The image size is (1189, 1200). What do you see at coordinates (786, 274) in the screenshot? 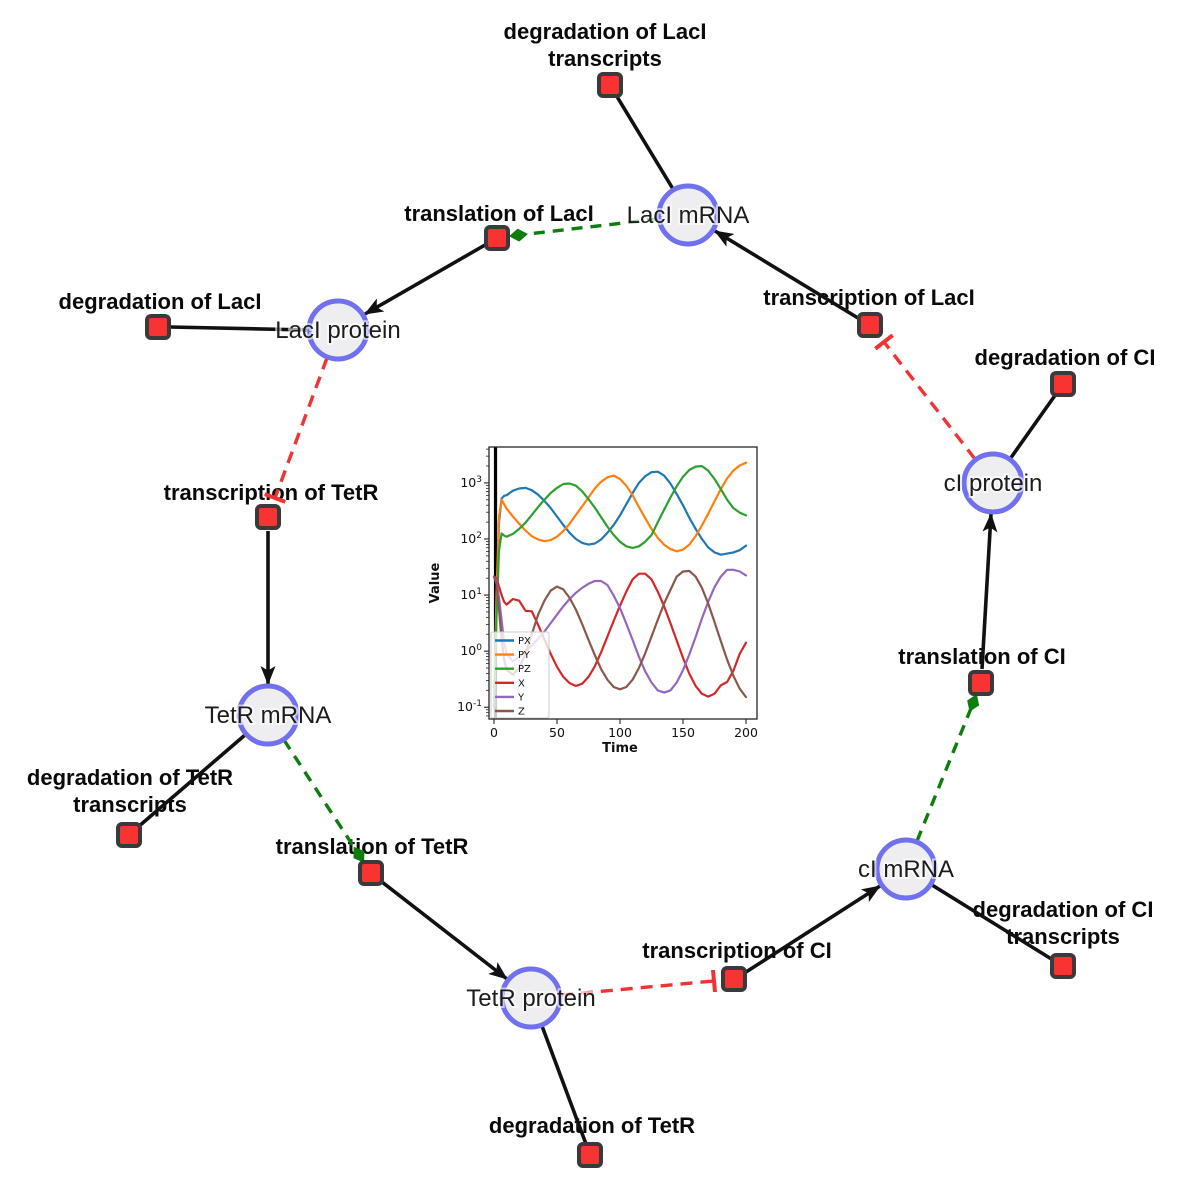
I see `edge-transcription-laci-to-laci-mrna` at bounding box center [786, 274].